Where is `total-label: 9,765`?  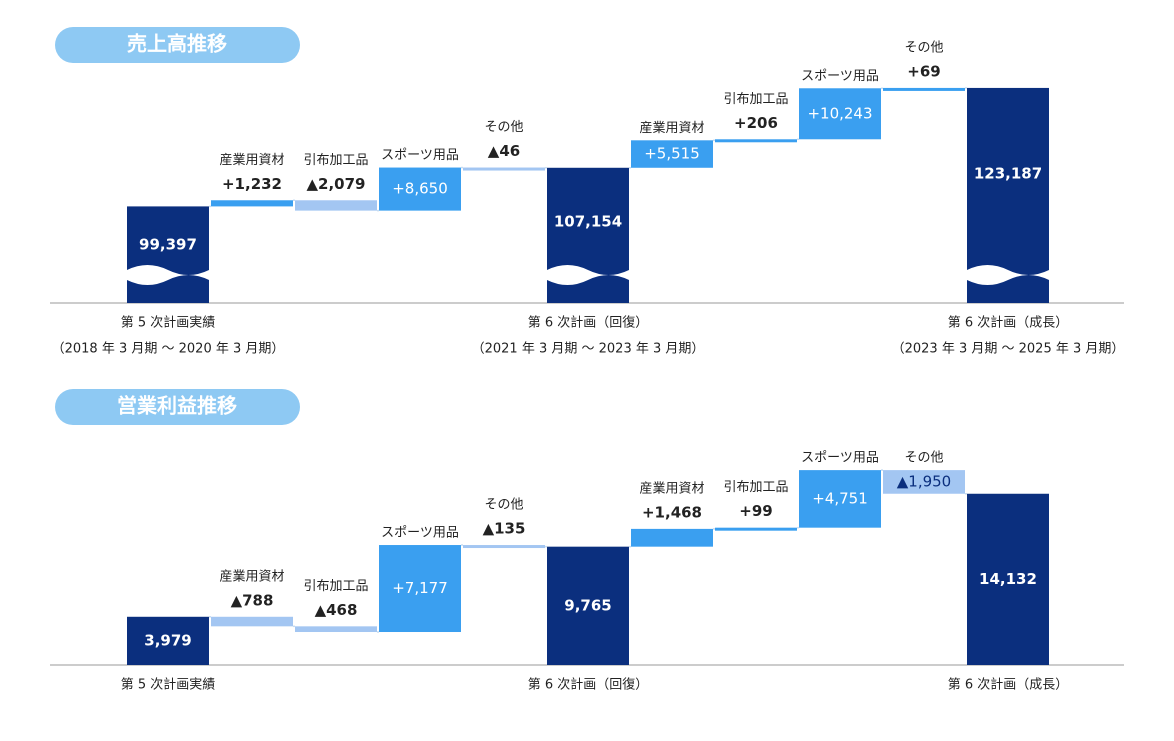
total-label: 9,765 is located at coordinates (587, 605).